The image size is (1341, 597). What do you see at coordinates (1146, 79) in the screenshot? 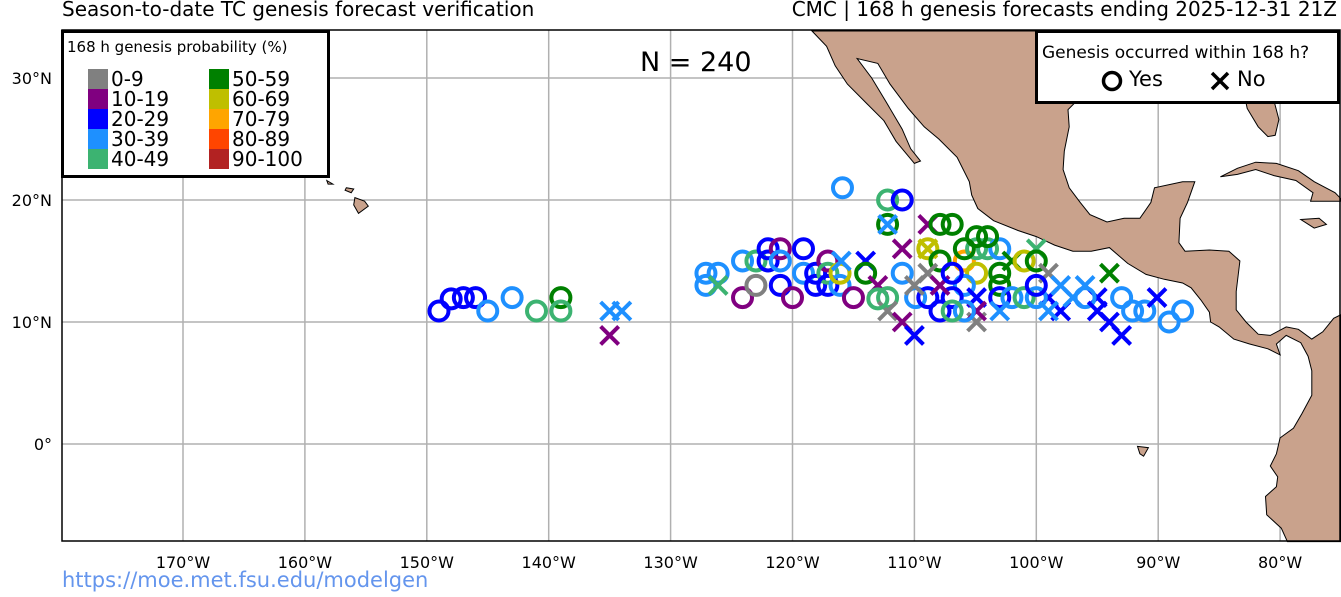
I see `outcome-yes-label: Yes` at bounding box center [1146, 79].